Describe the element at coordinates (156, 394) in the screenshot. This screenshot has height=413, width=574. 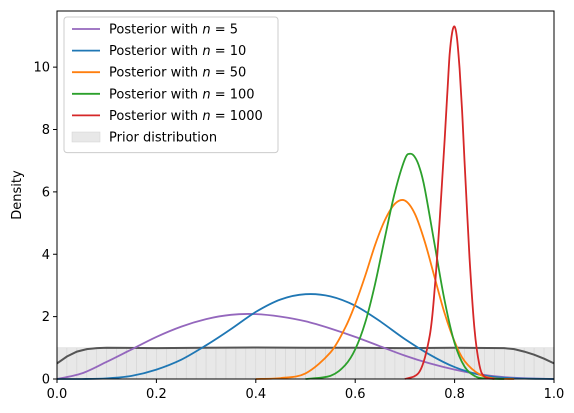
I see `x-tick-label: 0.2` at that location.